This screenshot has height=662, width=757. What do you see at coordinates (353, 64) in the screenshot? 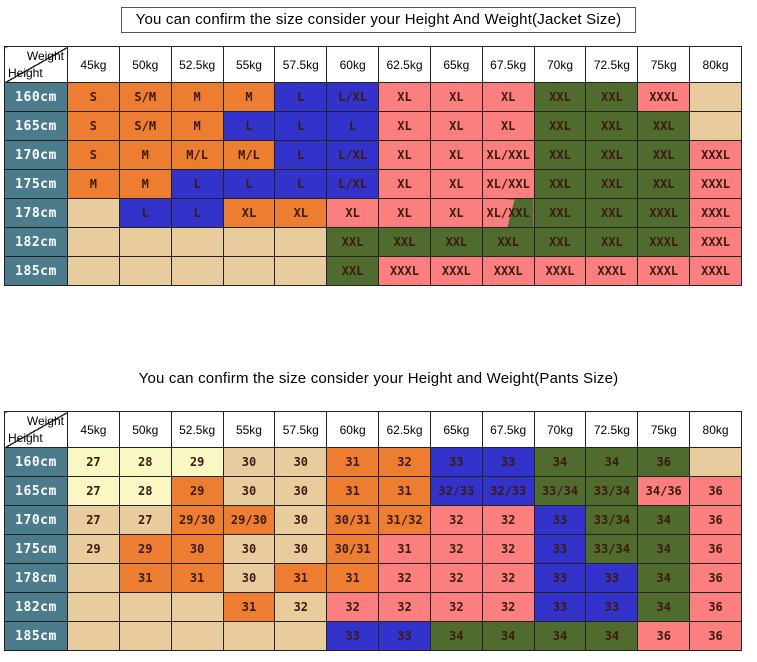
I see `weight-header: 60kg` at bounding box center [353, 64].